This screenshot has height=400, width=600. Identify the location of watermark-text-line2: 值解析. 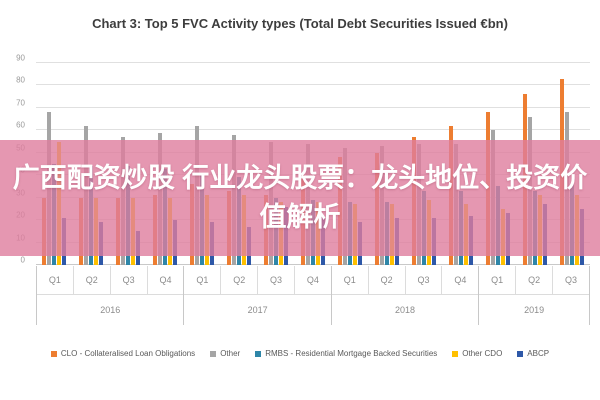
(300, 217).